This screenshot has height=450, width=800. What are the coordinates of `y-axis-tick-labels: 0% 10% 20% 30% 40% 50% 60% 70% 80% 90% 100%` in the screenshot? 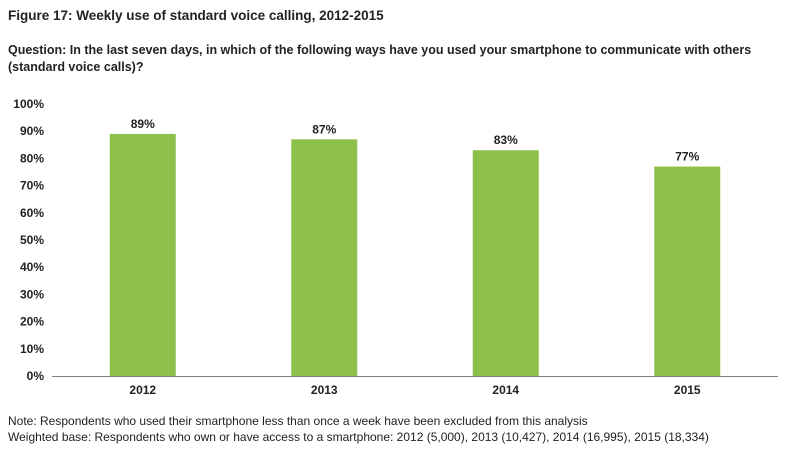 It's located at (28, 240).